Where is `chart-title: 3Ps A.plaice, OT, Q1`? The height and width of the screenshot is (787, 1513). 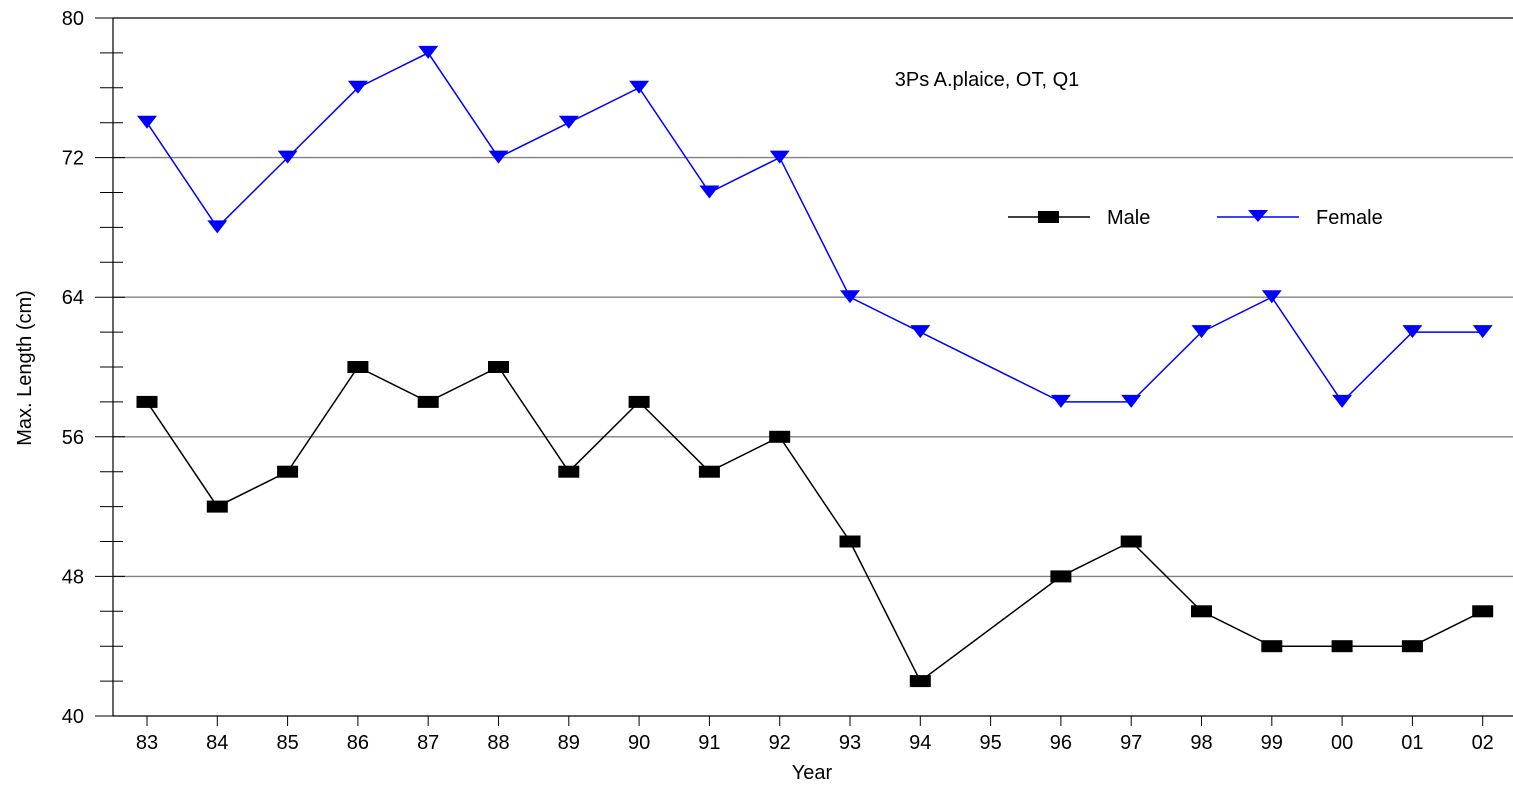 chart-title: 3Ps A.plaice, OT, Q1 is located at coordinates (987, 80).